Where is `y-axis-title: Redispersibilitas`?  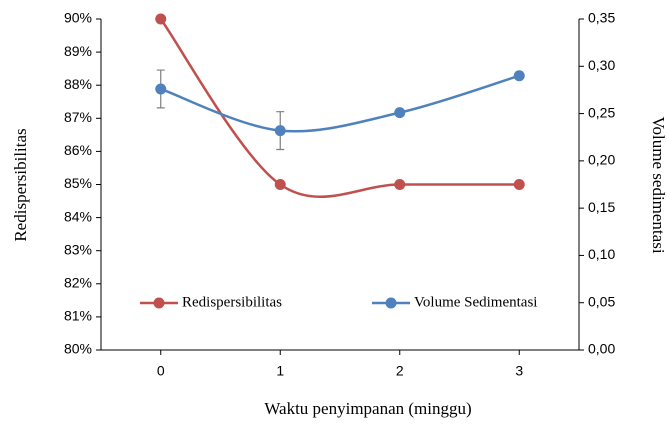 y-axis-title: Redispersibilitas is located at coordinates (20, 184).